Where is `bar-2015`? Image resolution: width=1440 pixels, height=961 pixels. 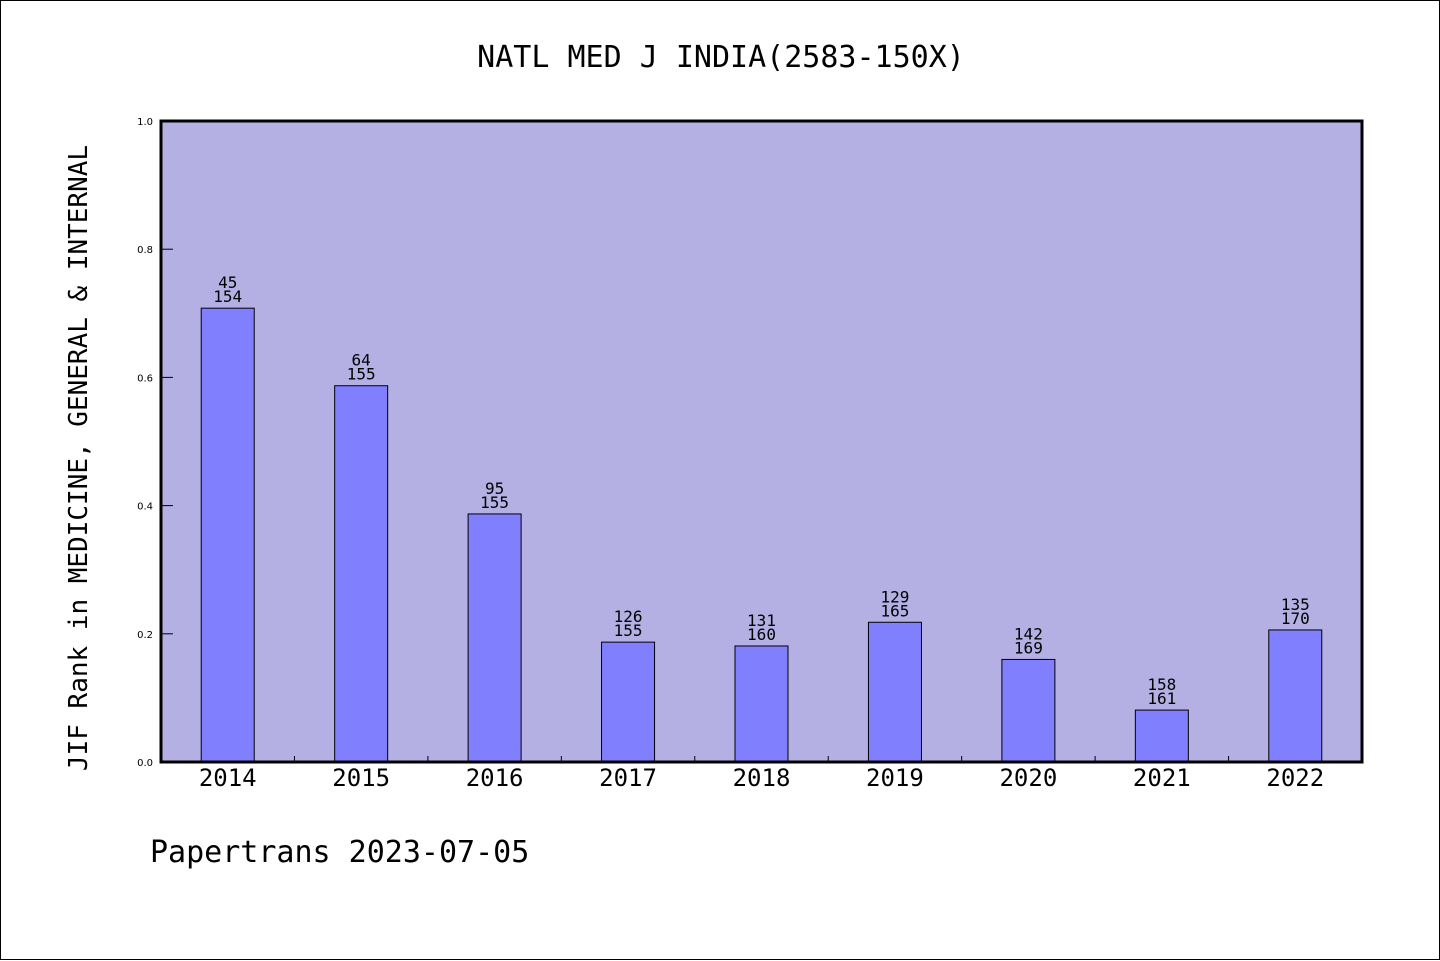 bar-2015 is located at coordinates (361, 574).